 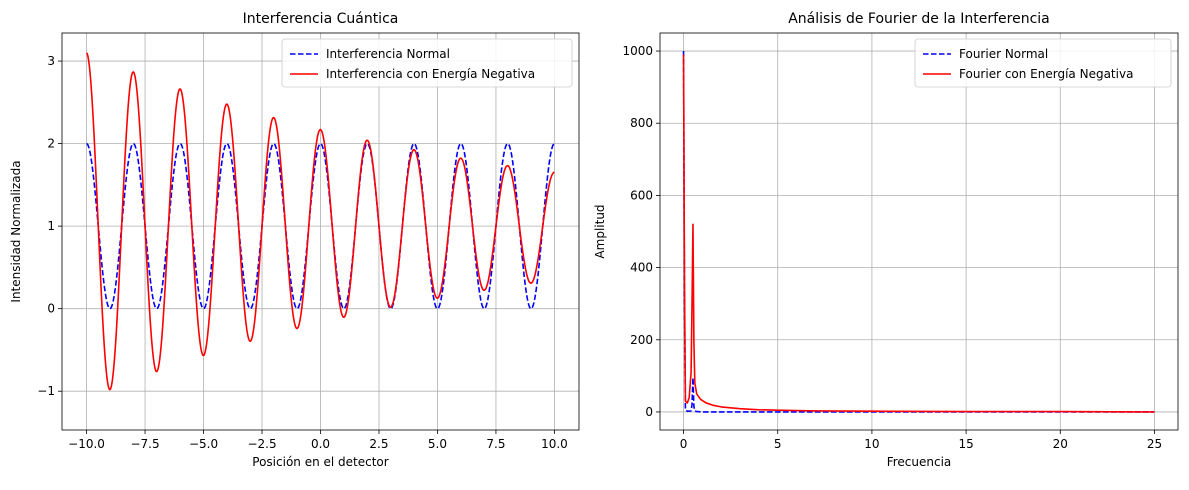 I want to click on x-axis-label: Frecuencia, so click(x=919, y=462).